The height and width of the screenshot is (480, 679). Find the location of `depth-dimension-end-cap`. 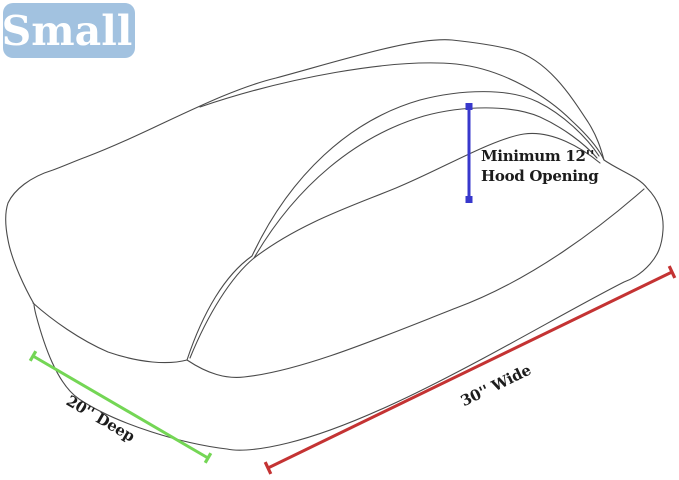

depth-dimension-end-cap is located at coordinates (208, 458).